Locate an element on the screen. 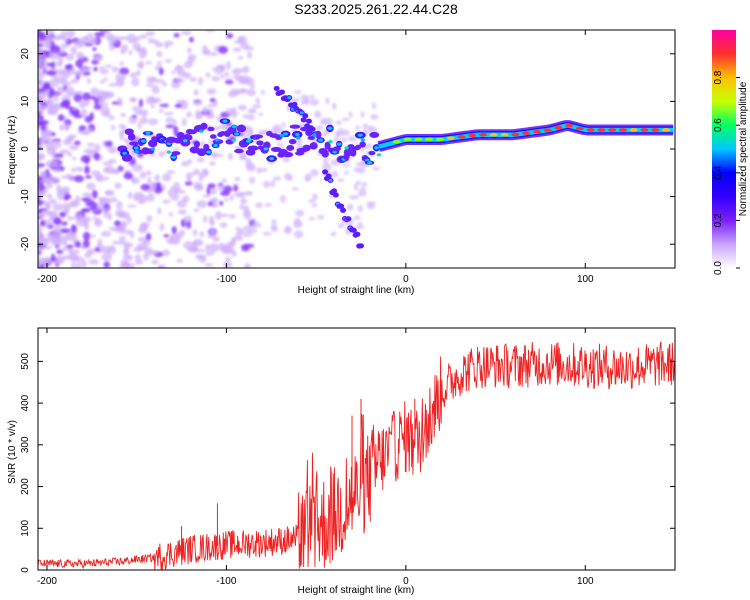 The image size is (750, 600). spectrogram-y-tick-label: 10 is located at coordinates (25, 101).